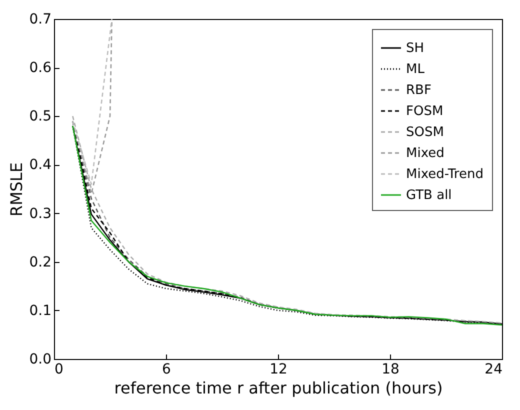 The width and height of the screenshot is (520, 410). I want to click on x-tick-label: 24, so click(493, 370).